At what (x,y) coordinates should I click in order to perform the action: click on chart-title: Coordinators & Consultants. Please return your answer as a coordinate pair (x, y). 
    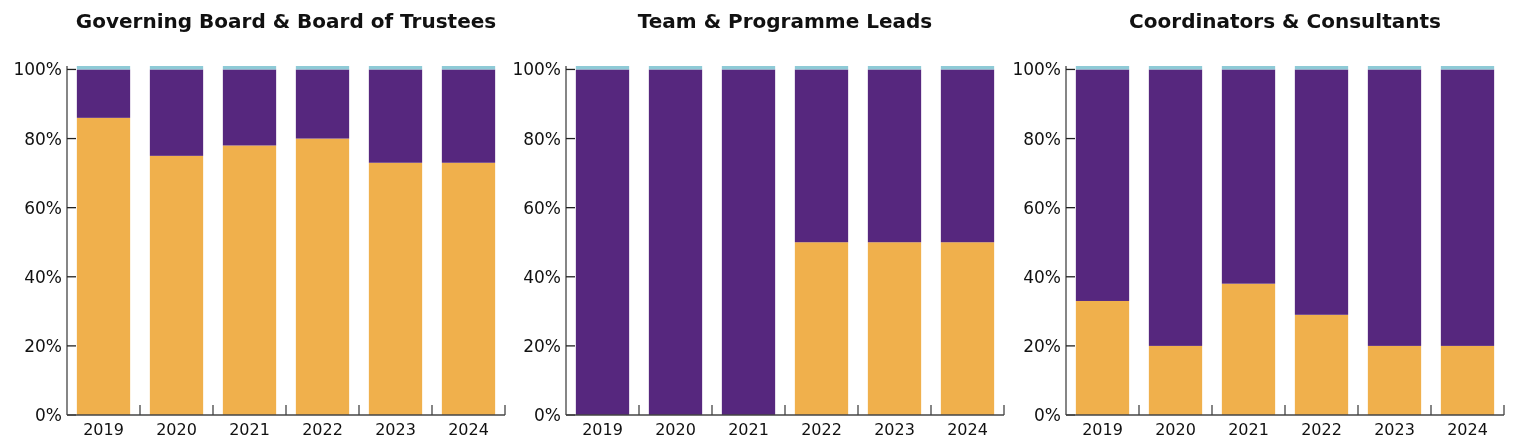
    Looking at the image, I should click on (1285, 21).